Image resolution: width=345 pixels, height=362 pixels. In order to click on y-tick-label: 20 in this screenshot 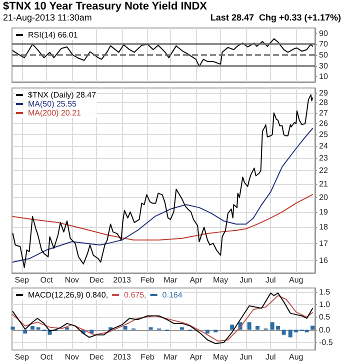, I will do `click(323, 197)`.